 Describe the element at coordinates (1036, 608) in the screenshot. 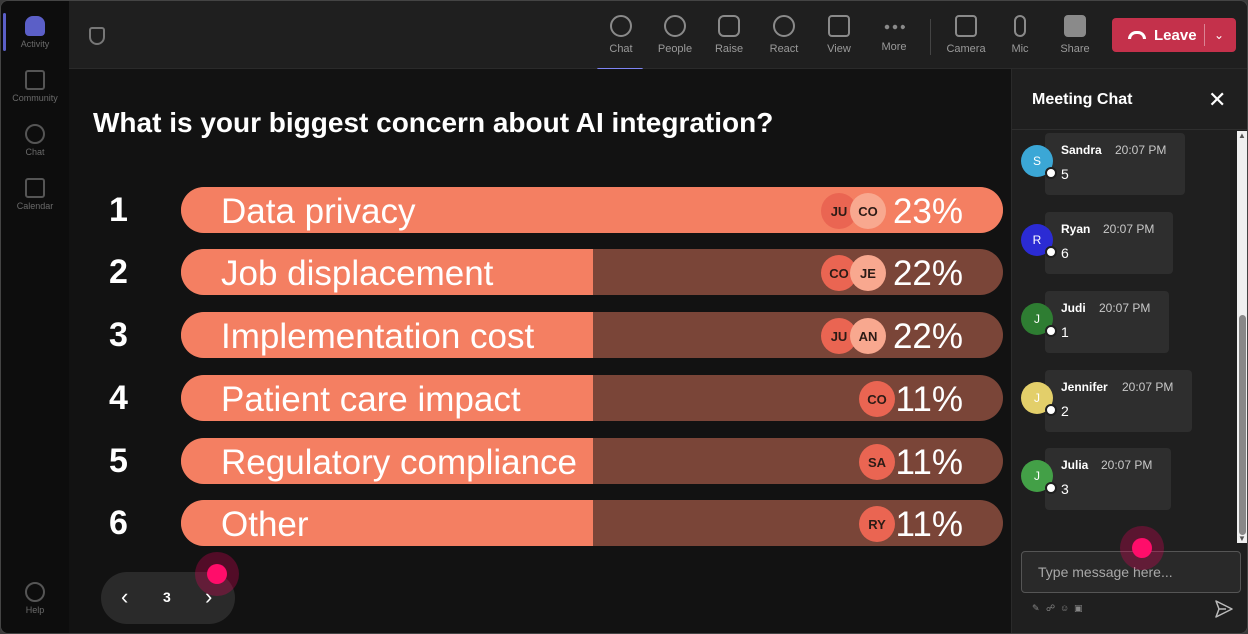

I see `format-icon: ✎` at that location.